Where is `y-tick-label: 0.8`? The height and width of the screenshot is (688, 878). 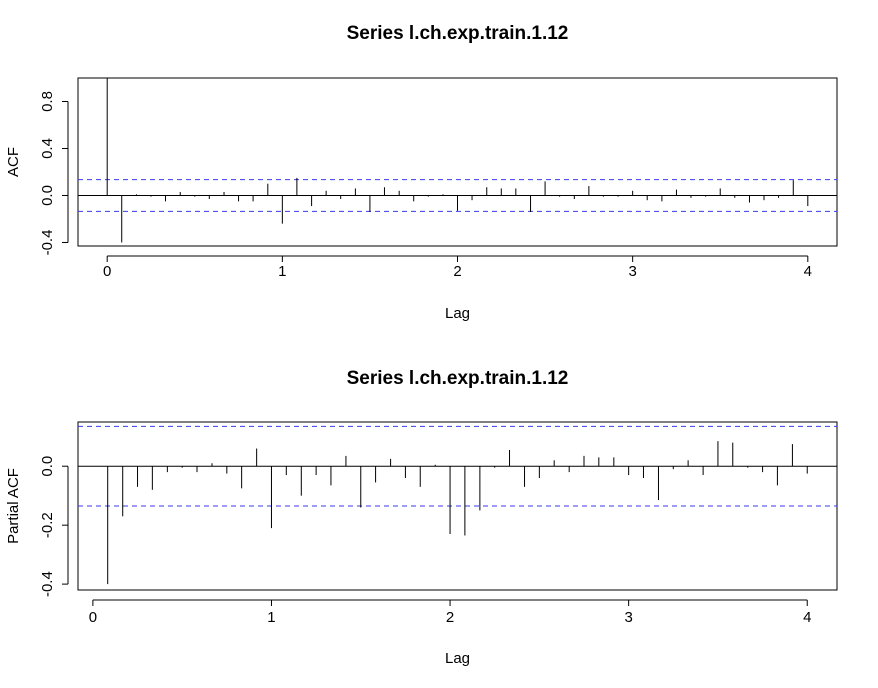 y-tick-label: 0.8 is located at coordinates (47, 101).